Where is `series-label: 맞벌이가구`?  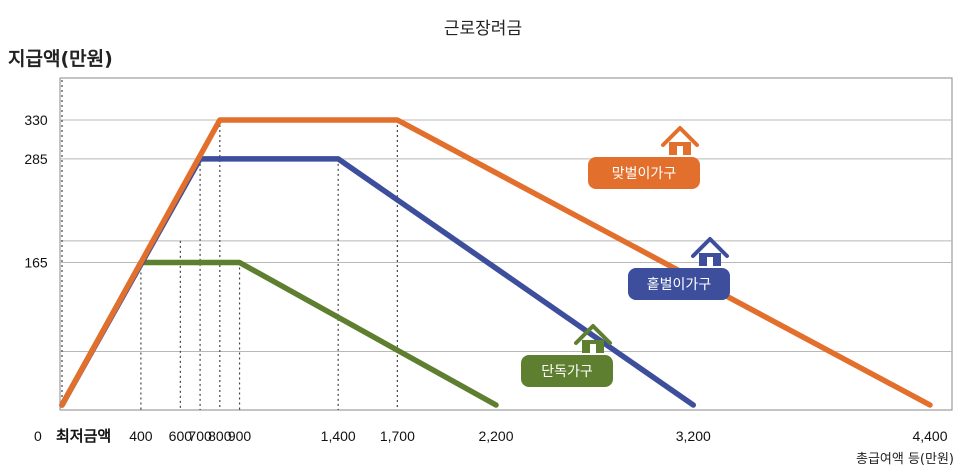
series-label: 맞벌이가구 is located at coordinates (644, 173).